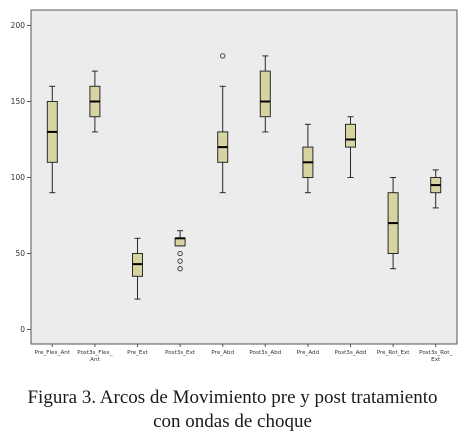  I want to click on x-tick-label: Post3s_Flex_ Ant, so click(94, 356).